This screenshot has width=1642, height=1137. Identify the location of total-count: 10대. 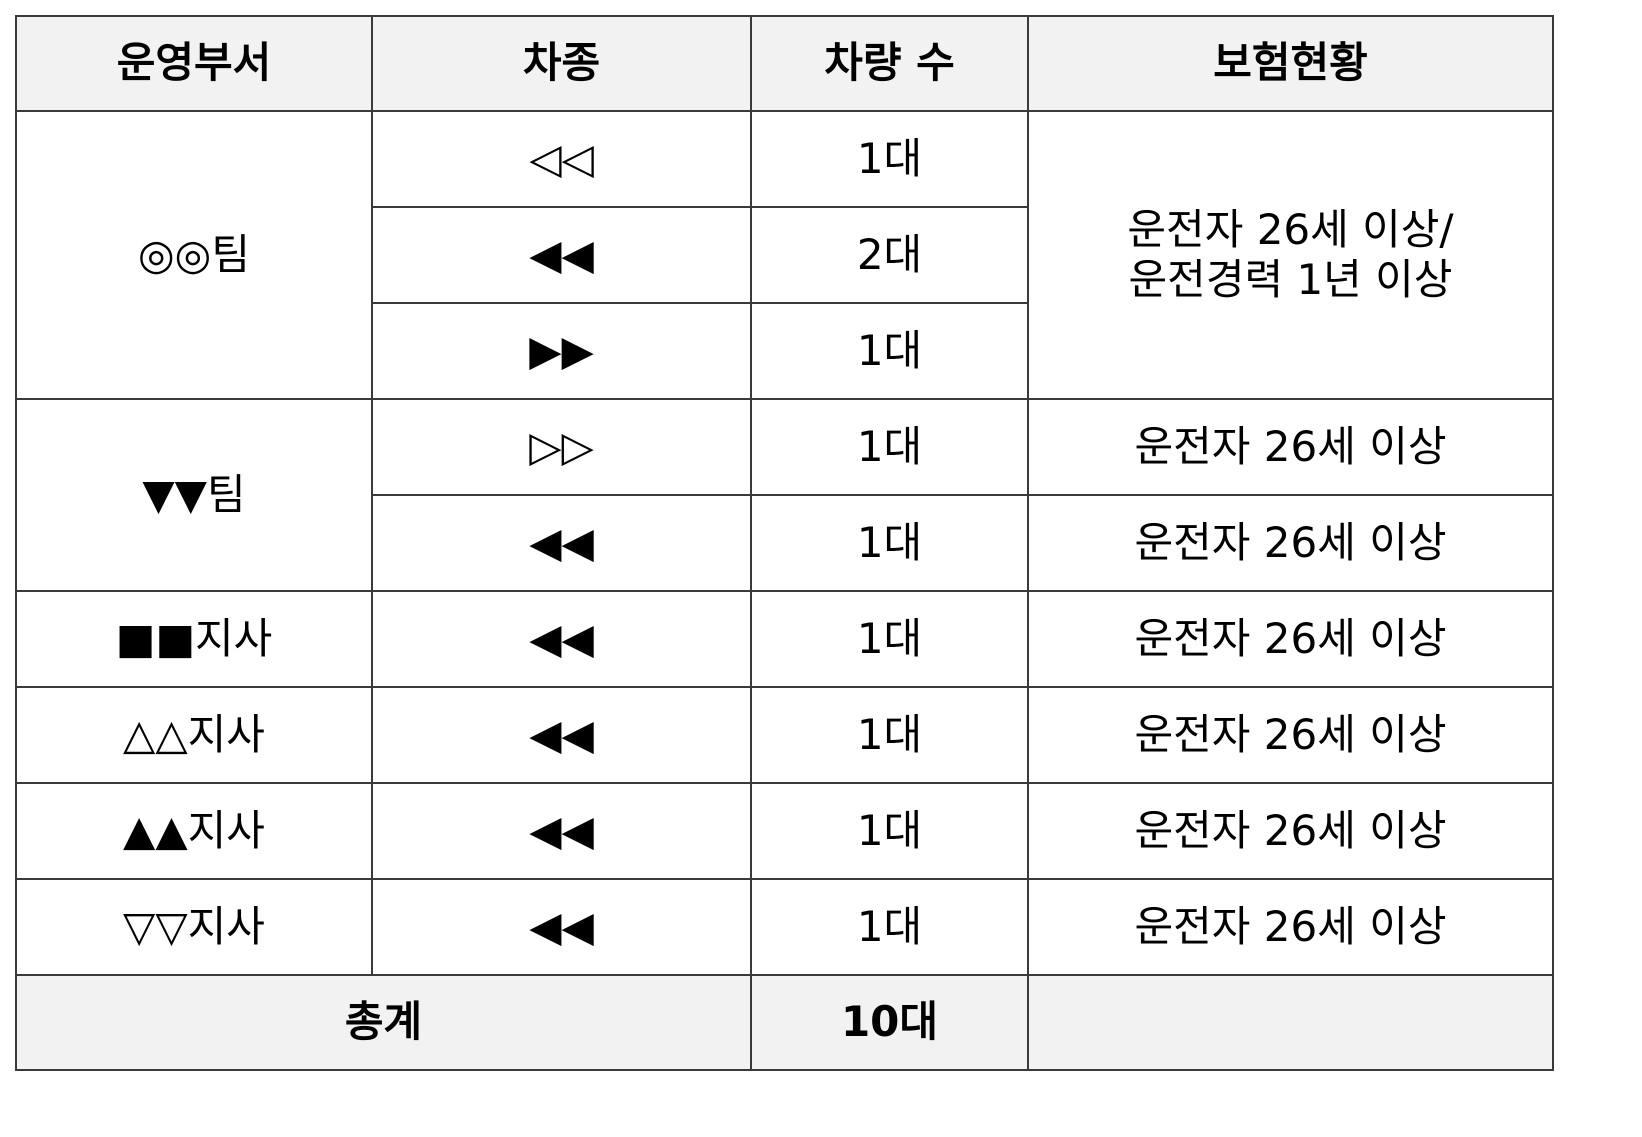
(889, 1022).